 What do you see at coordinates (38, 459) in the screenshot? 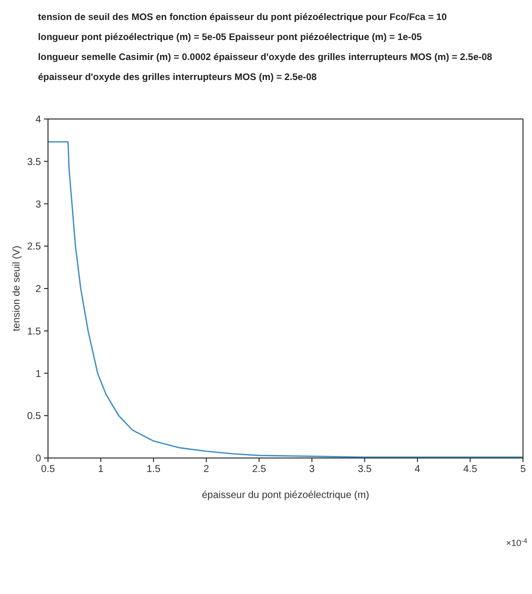
I see `y-tick-label: 0` at bounding box center [38, 459].